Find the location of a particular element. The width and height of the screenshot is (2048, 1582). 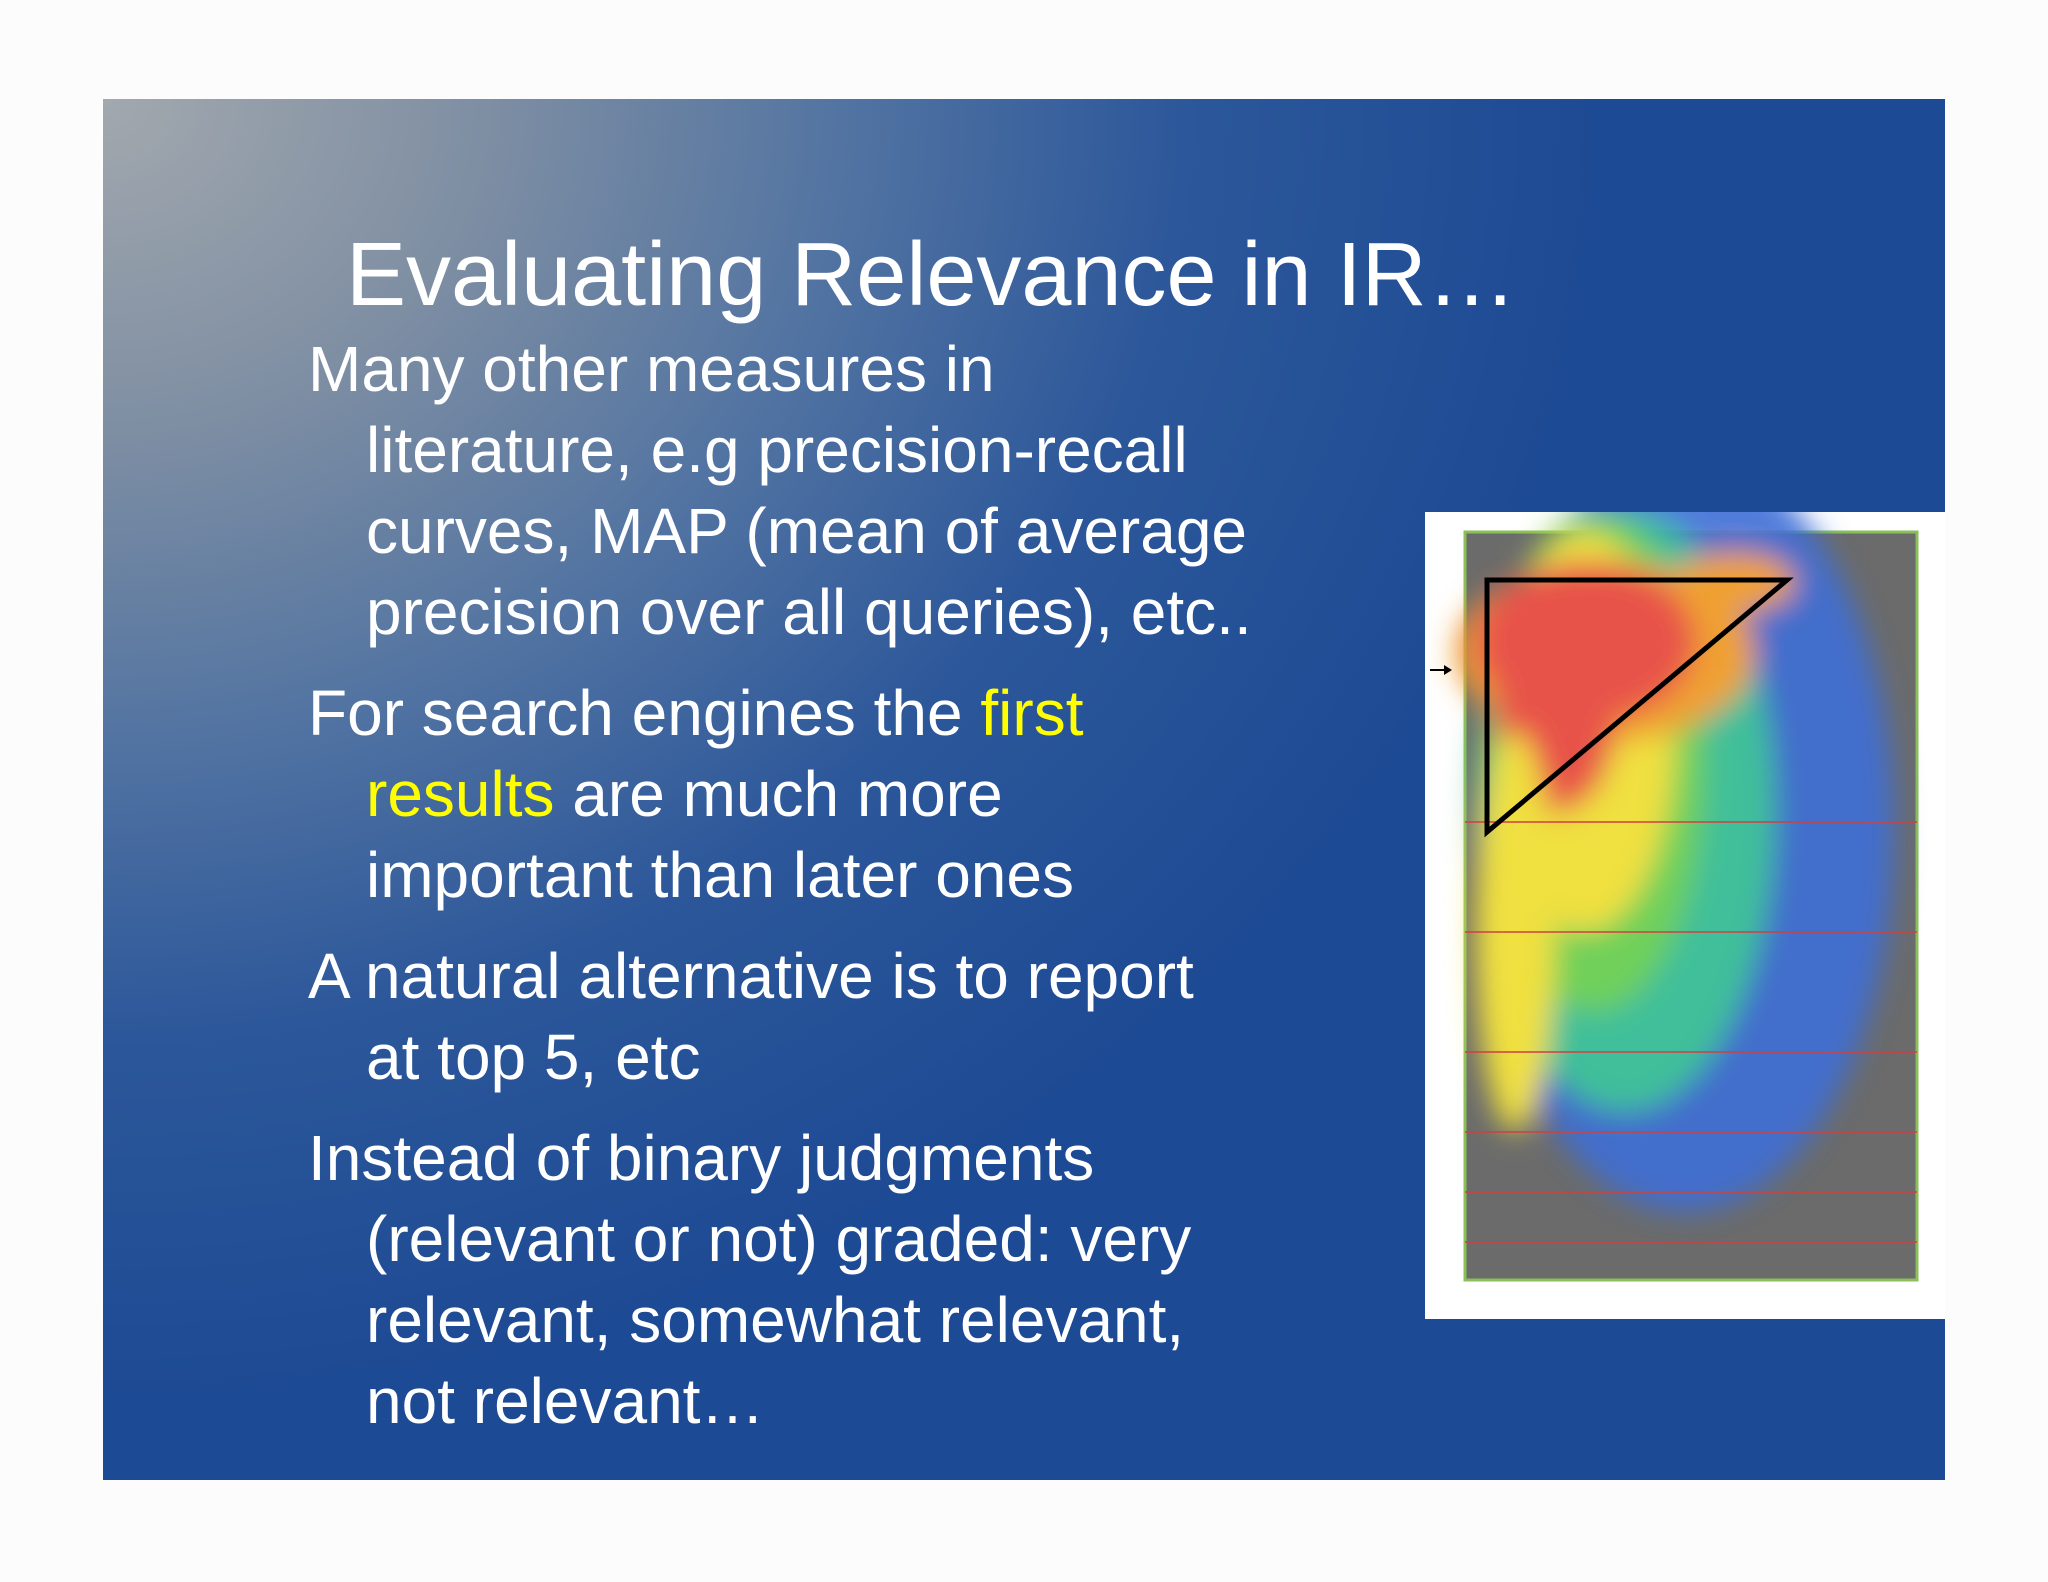

bullet-line: For search engines the first is located at coordinates (780, 713).